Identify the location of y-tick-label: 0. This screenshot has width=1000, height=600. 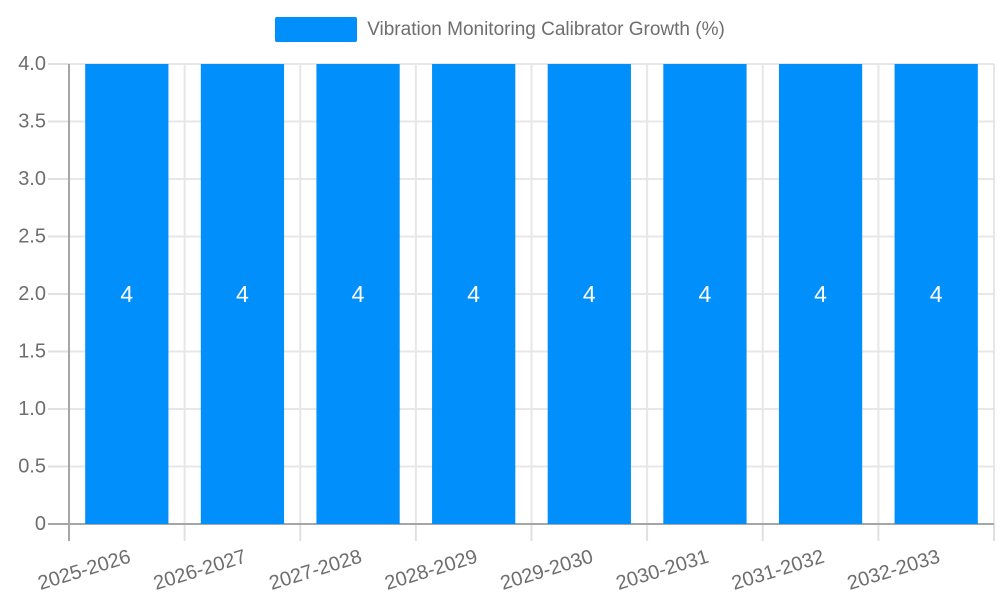
(40, 524).